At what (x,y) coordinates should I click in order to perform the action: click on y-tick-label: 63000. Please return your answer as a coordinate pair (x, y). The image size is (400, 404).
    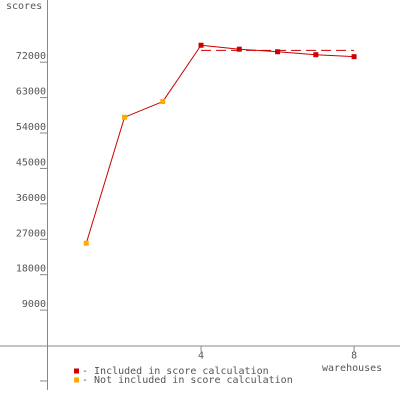
    Looking at the image, I should click on (31, 92).